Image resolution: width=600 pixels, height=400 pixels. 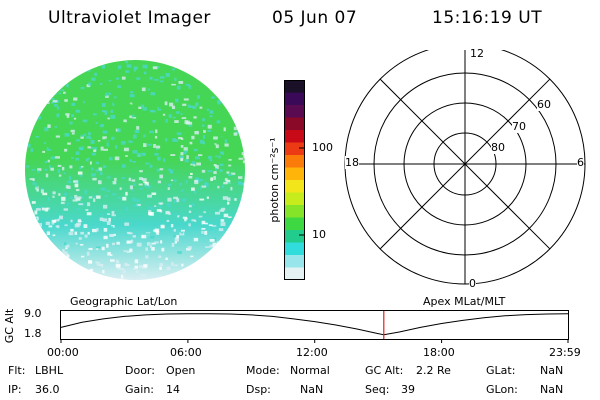 What do you see at coordinates (408, 389) in the screenshot?
I see `seq-value: 39` at bounding box center [408, 389].